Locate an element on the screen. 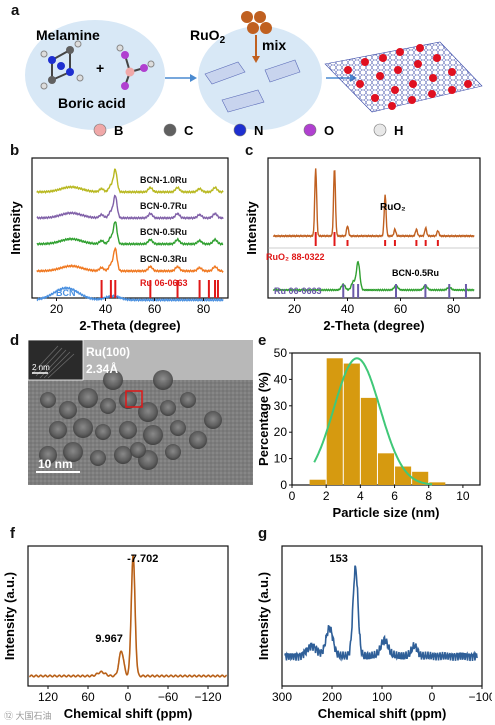  legend-atom-n is located at coordinates (240, 130).